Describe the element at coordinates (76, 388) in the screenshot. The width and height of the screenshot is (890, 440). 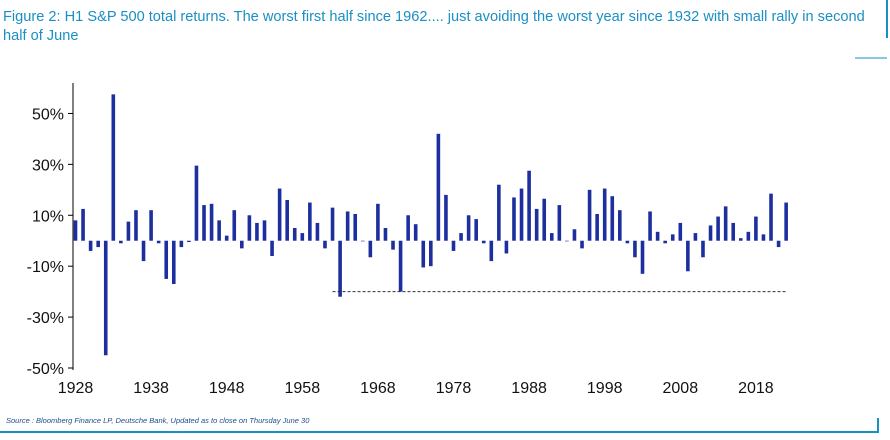
I see `x-tick-label: 1928` at that location.